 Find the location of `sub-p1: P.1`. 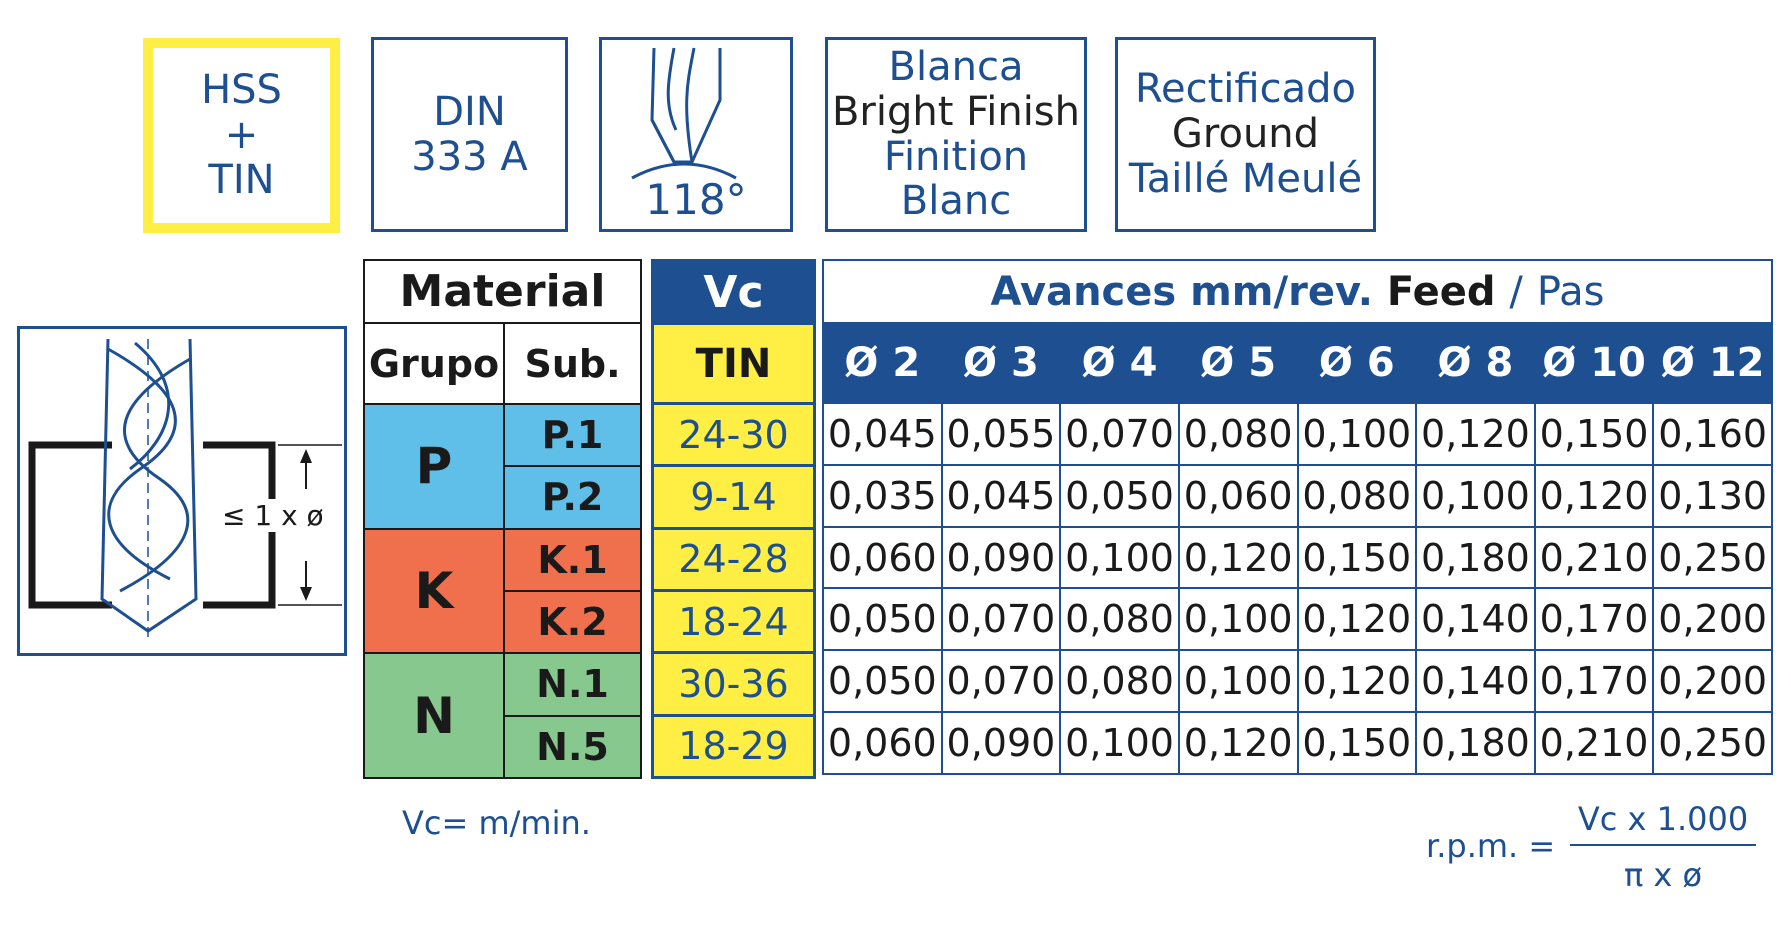

sub-p1: P.1 is located at coordinates (572, 435).